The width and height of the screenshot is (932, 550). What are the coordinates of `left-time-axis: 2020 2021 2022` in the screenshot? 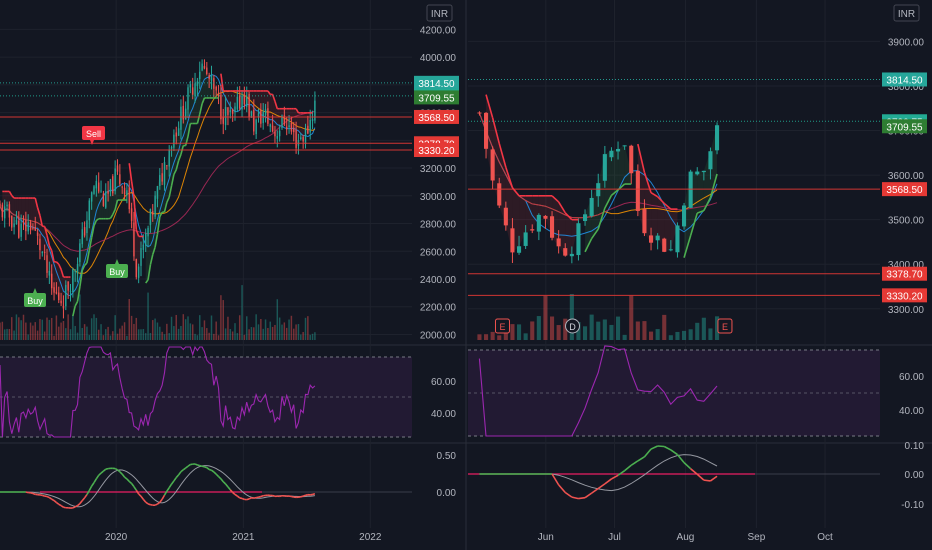 It's located at (243, 537).